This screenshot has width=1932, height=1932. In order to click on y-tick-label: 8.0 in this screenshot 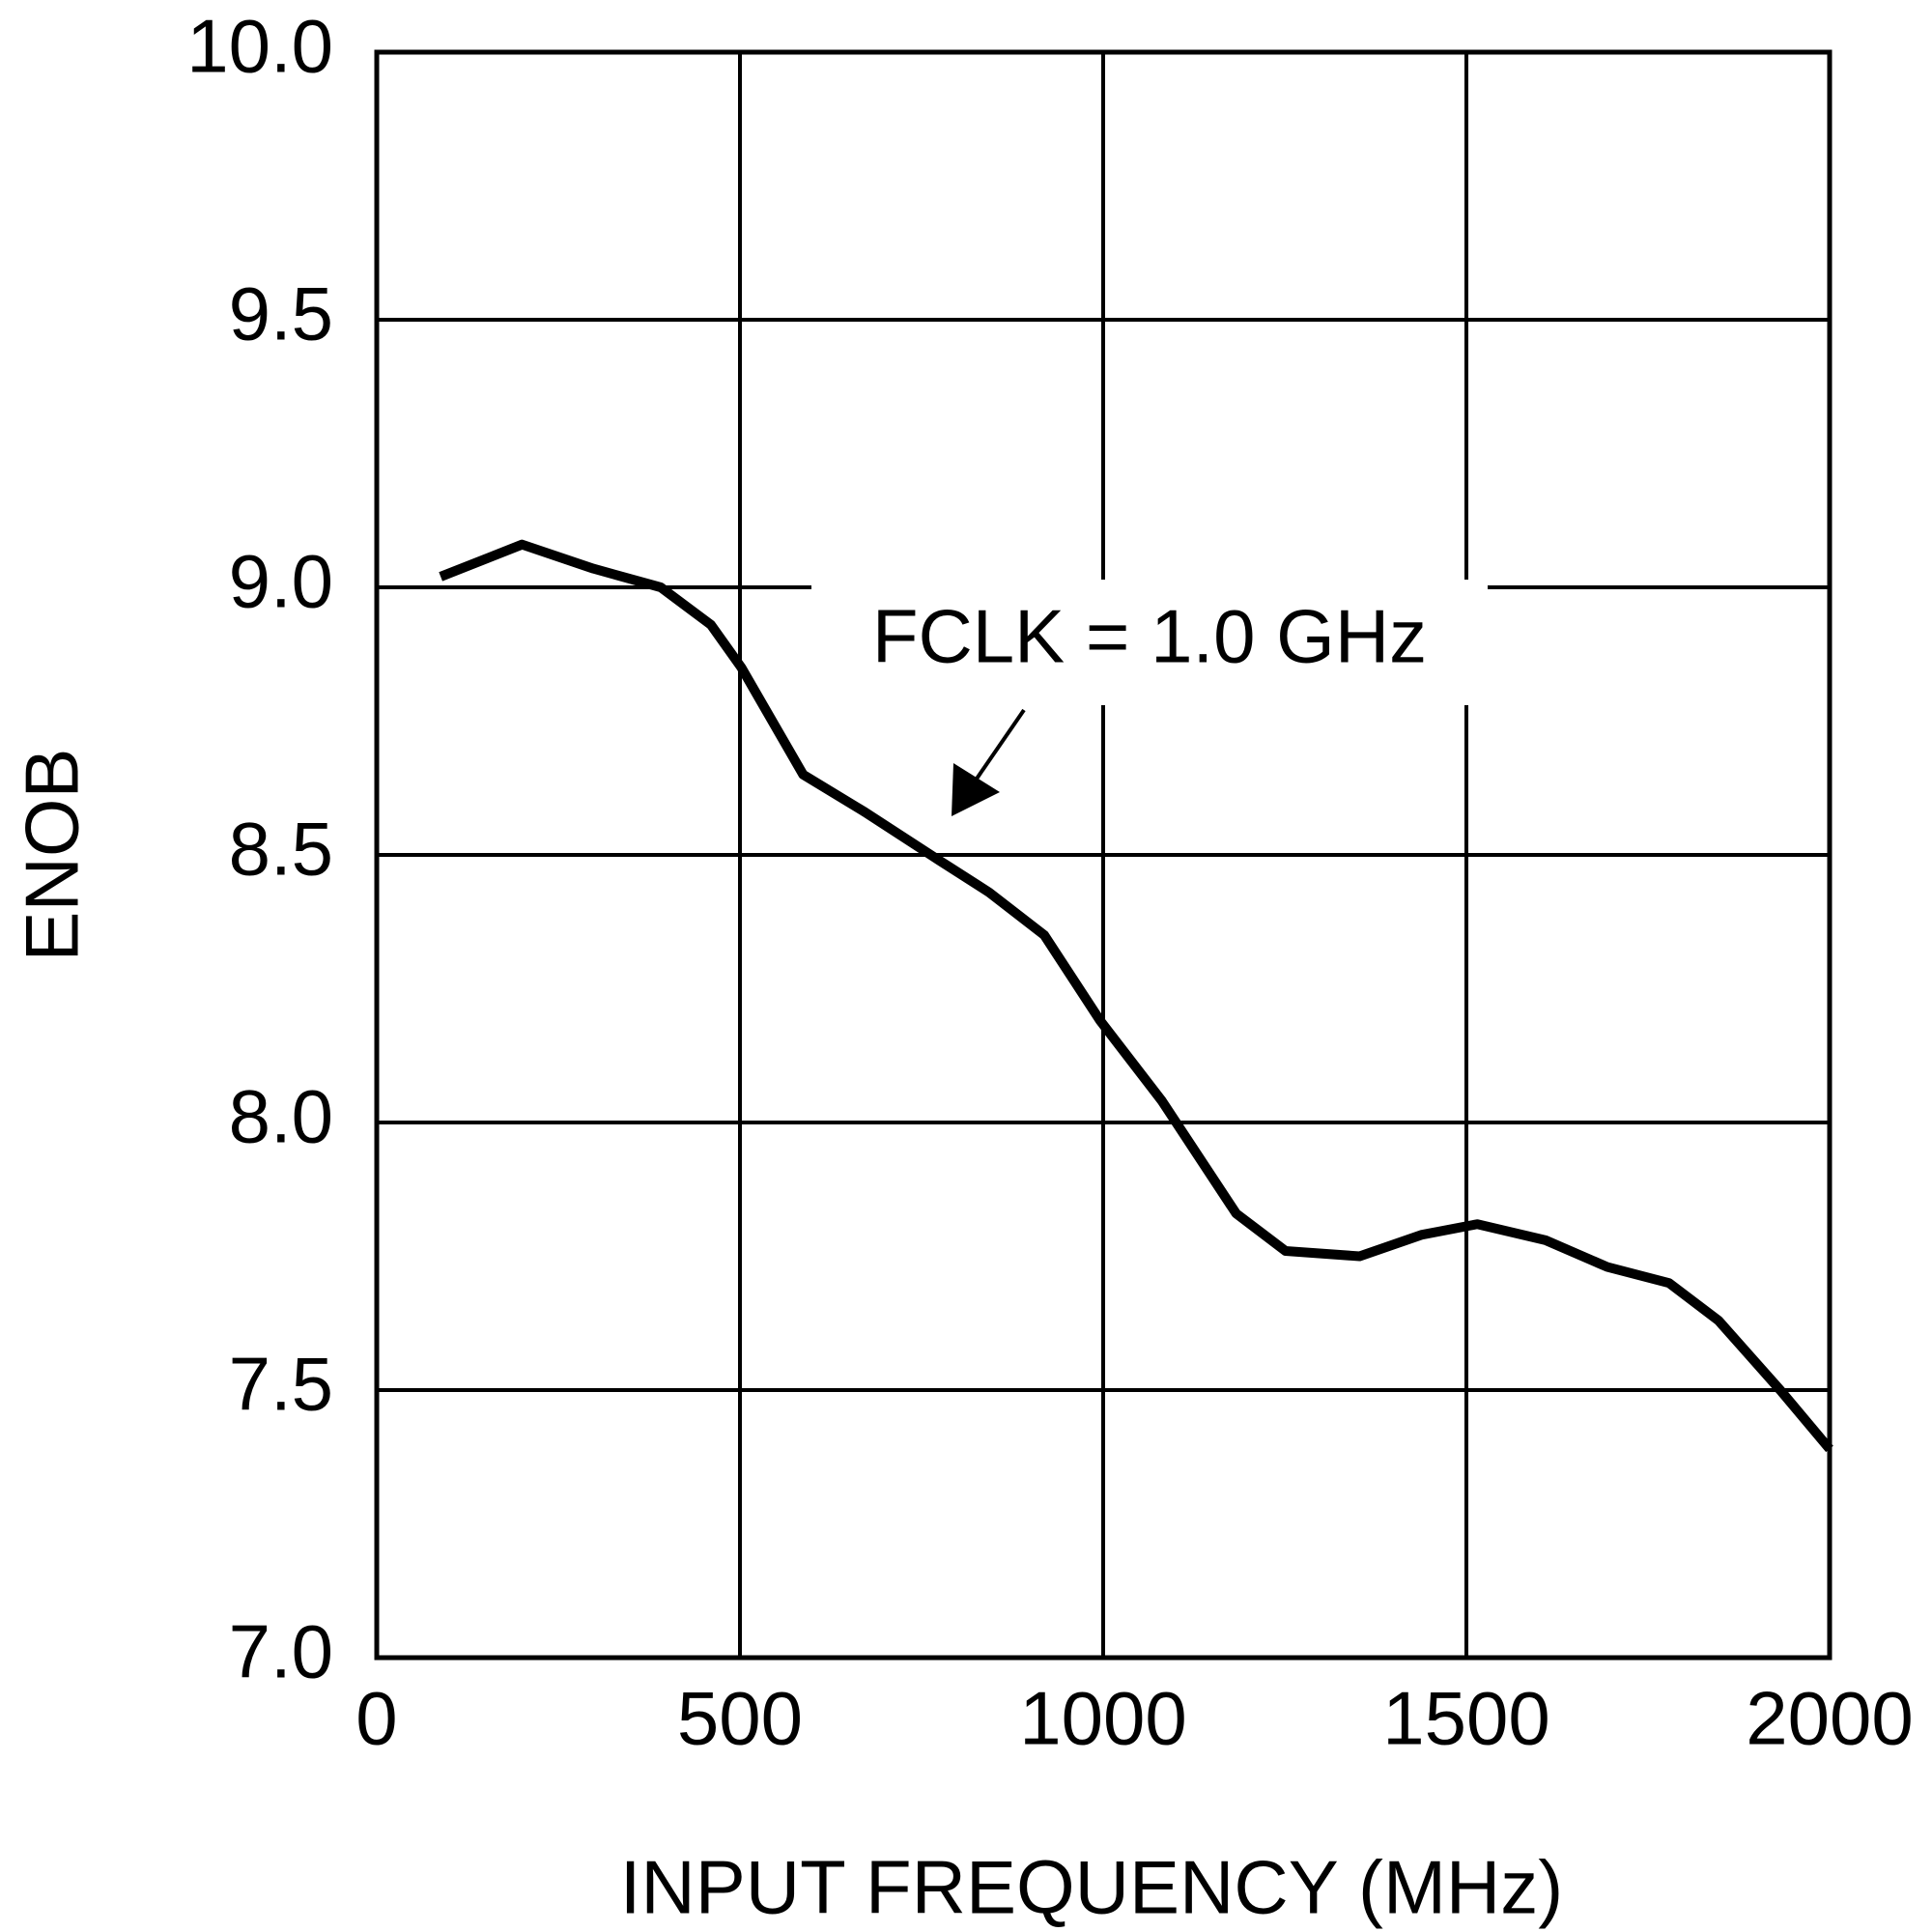, I will do `click(281, 1116)`.